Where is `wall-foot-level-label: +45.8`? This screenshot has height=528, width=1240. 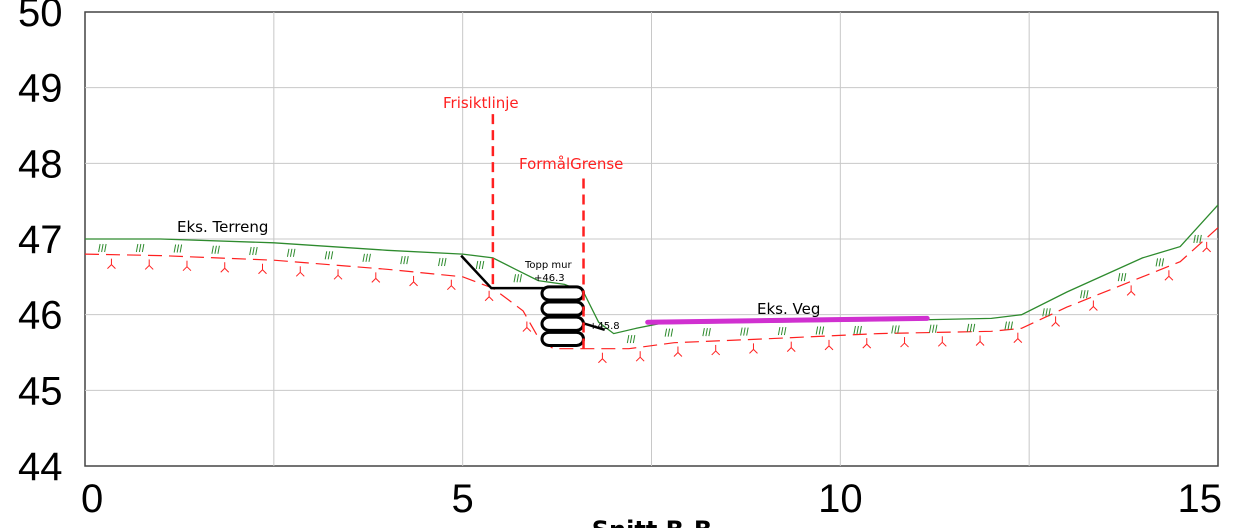
wall-foot-level-label: +45.8 is located at coordinates (604, 326).